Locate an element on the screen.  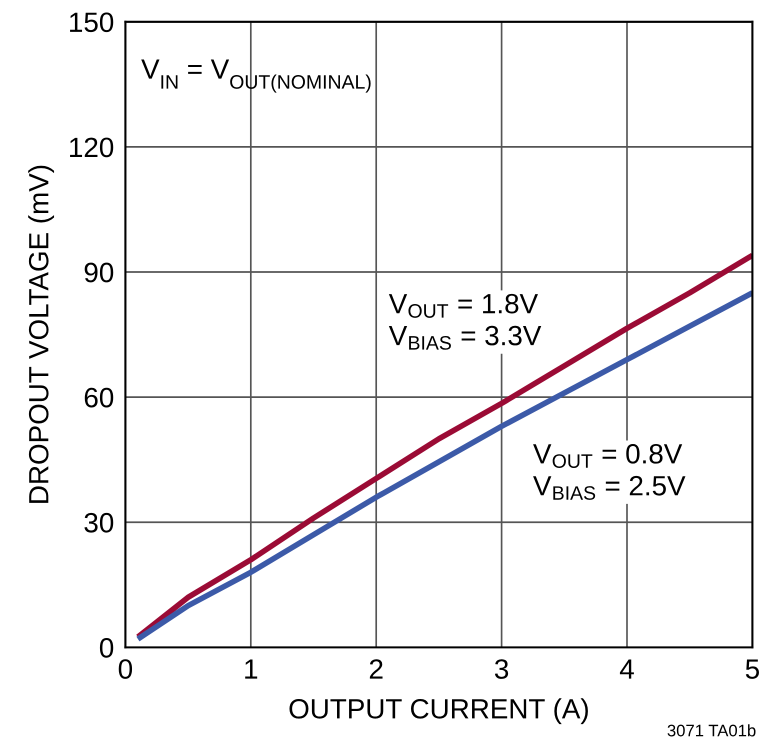
y-tick-label: 30 is located at coordinates (99, 522).